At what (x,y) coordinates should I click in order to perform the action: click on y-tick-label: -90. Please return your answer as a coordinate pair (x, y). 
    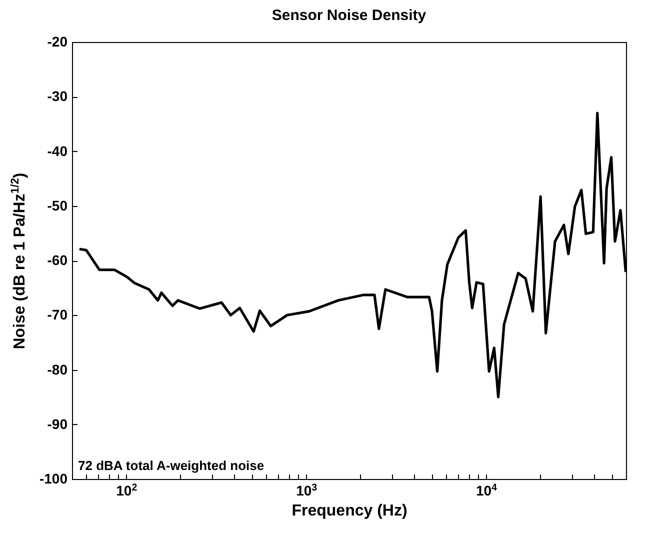
    Looking at the image, I should click on (57, 424).